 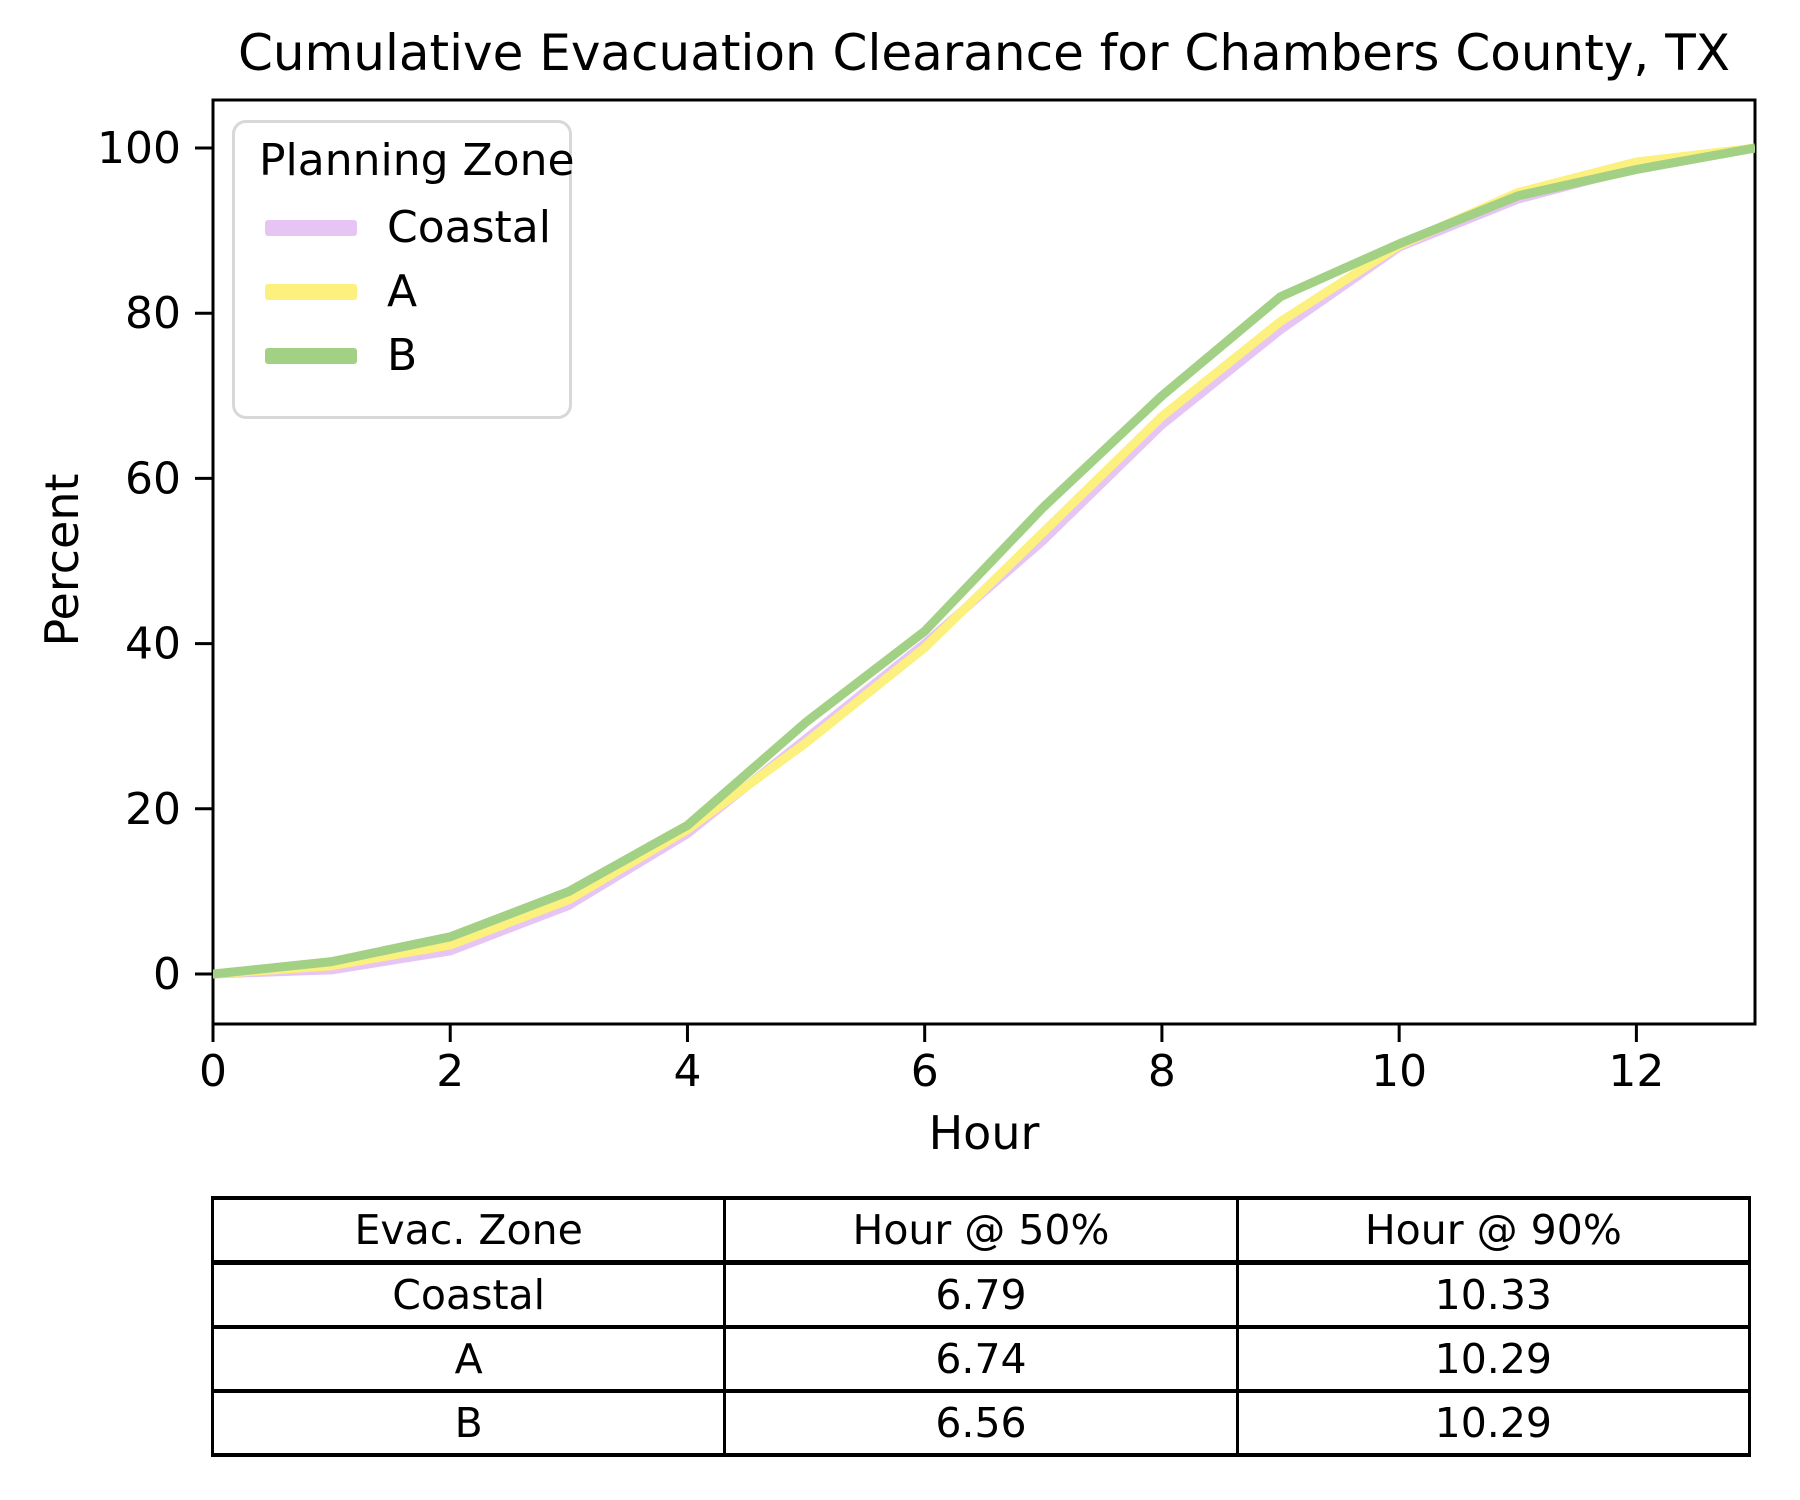 What do you see at coordinates (311, 292) in the screenshot?
I see `legend-swatch-a` at bounding box center [311, 292].